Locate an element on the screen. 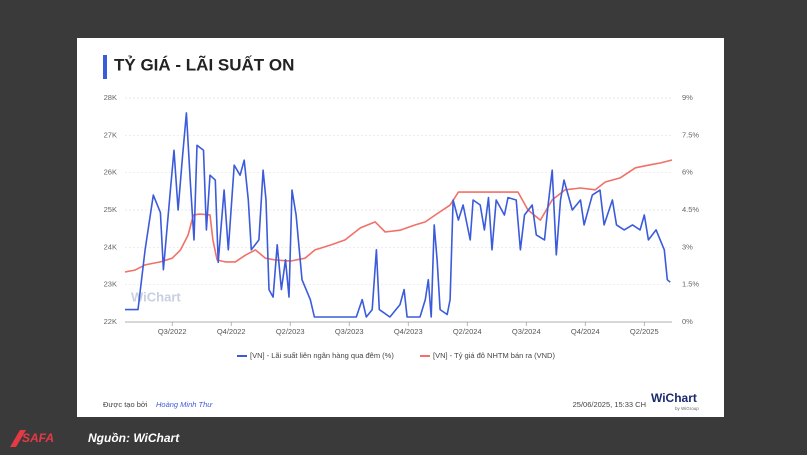 This screenshot has height=455, width=807. x-tick-label: Q3/2023 is located at coordinates (349, 331).